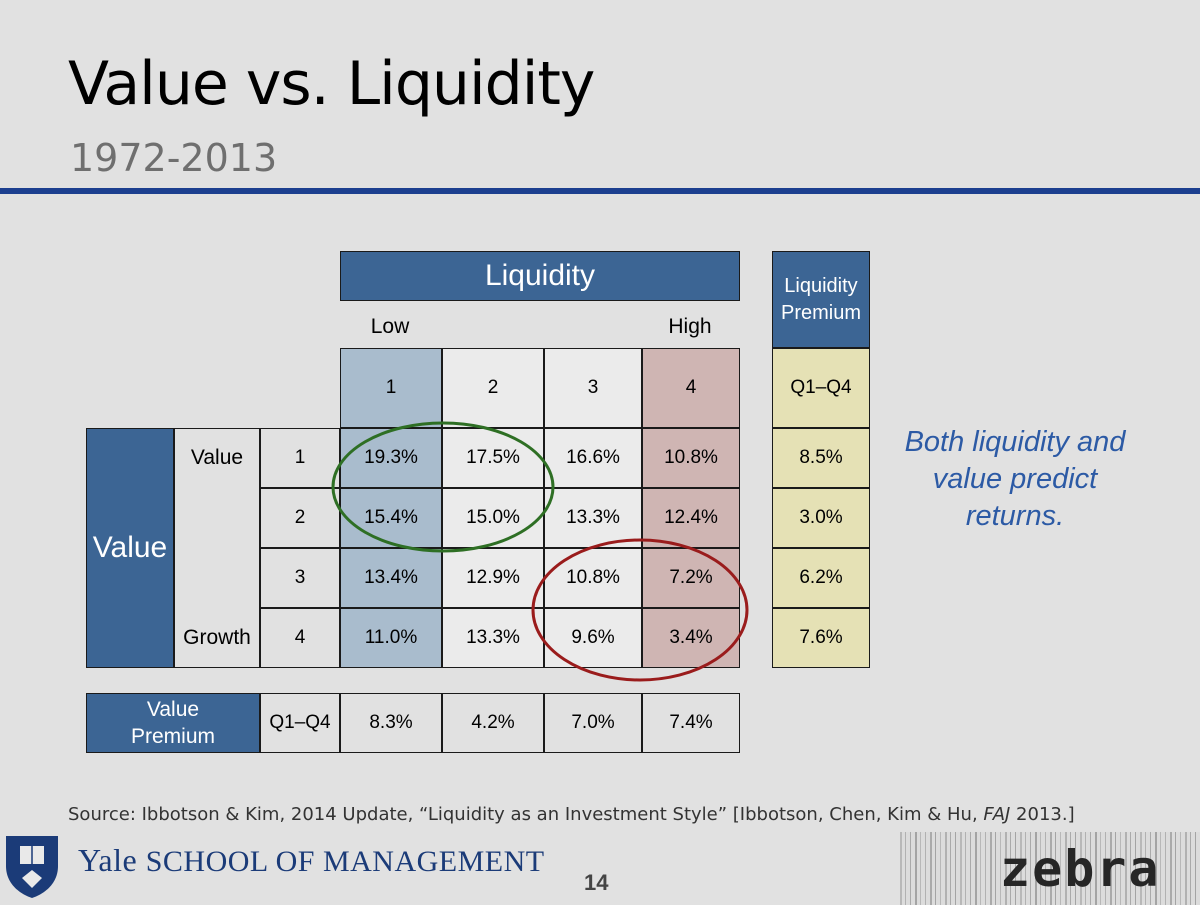 This screenshot has width=1200, height=905. I want to click on return-cell: 19.3%, so click(391, 458).